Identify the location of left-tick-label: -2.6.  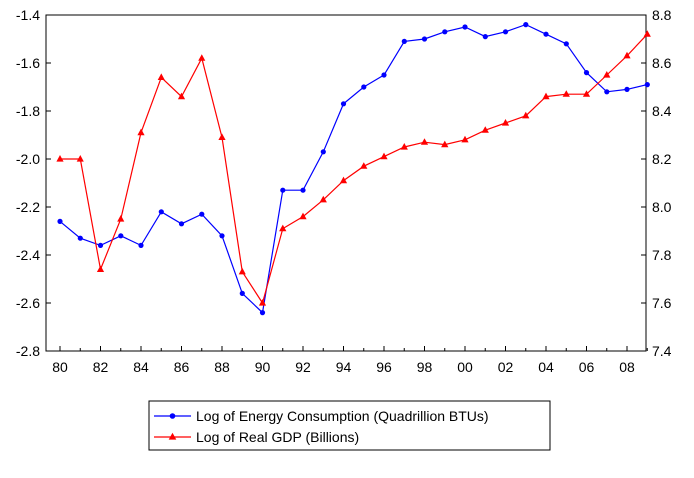
(28, 303).